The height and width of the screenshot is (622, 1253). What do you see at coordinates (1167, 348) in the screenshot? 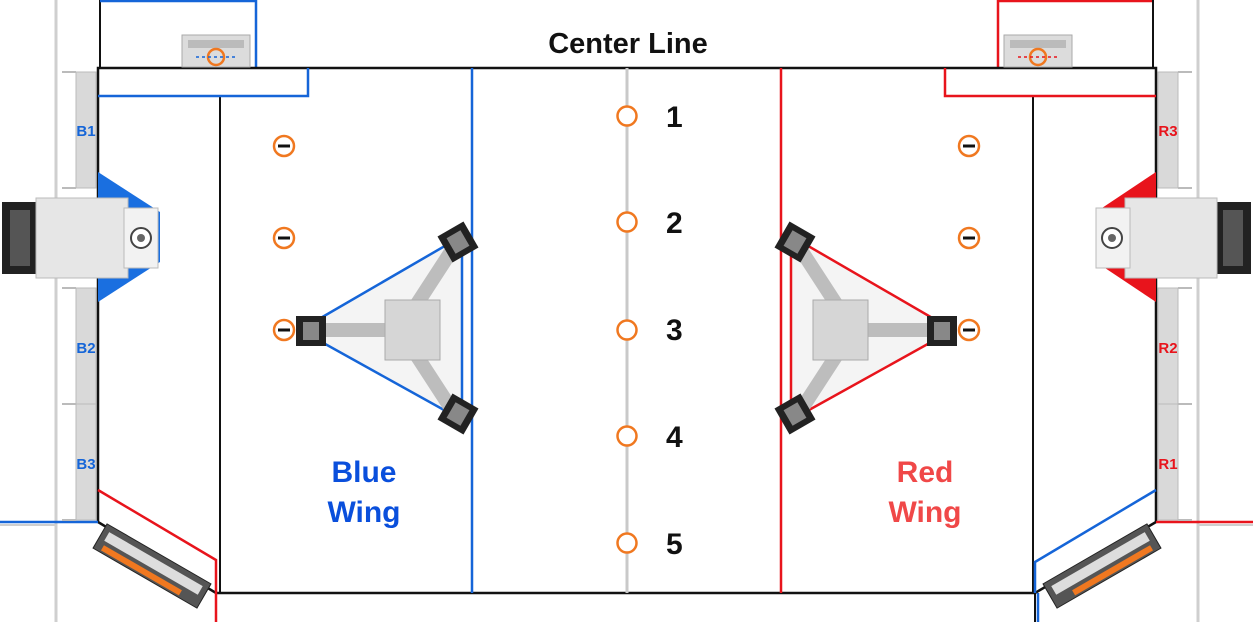
I see `station-label-r2: R2` at bounding box center [1167, 348].